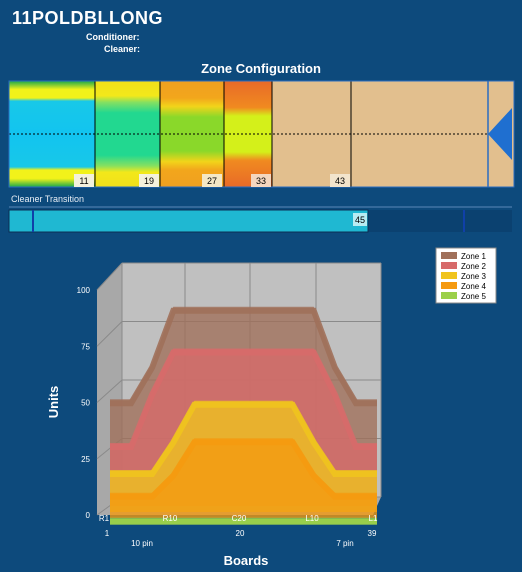 This screenshot has height=572, width=522. What do you see at coordinates (84, 290) in the screenshot?
I see `y-tick-label: 100` at bounding box center [84, 290].